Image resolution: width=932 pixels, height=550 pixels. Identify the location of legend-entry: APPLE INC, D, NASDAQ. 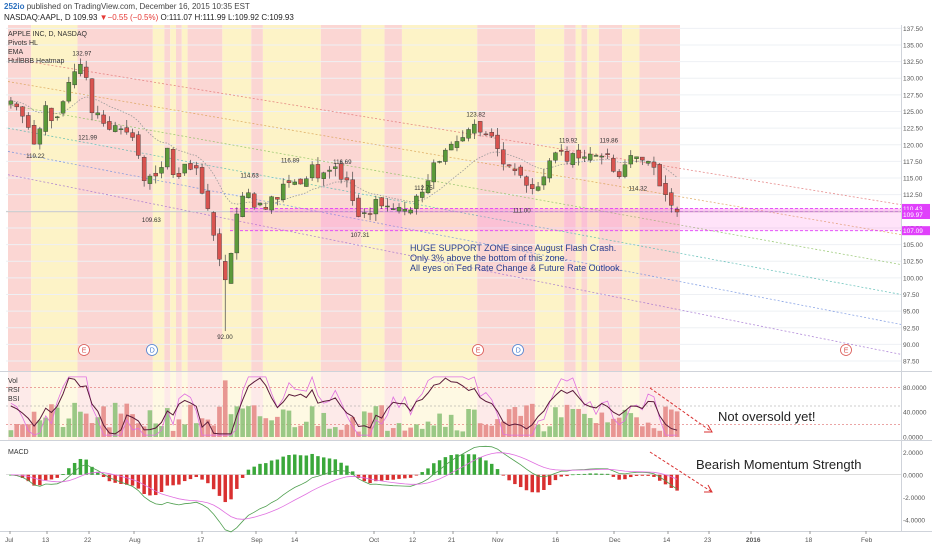
(48, 34).